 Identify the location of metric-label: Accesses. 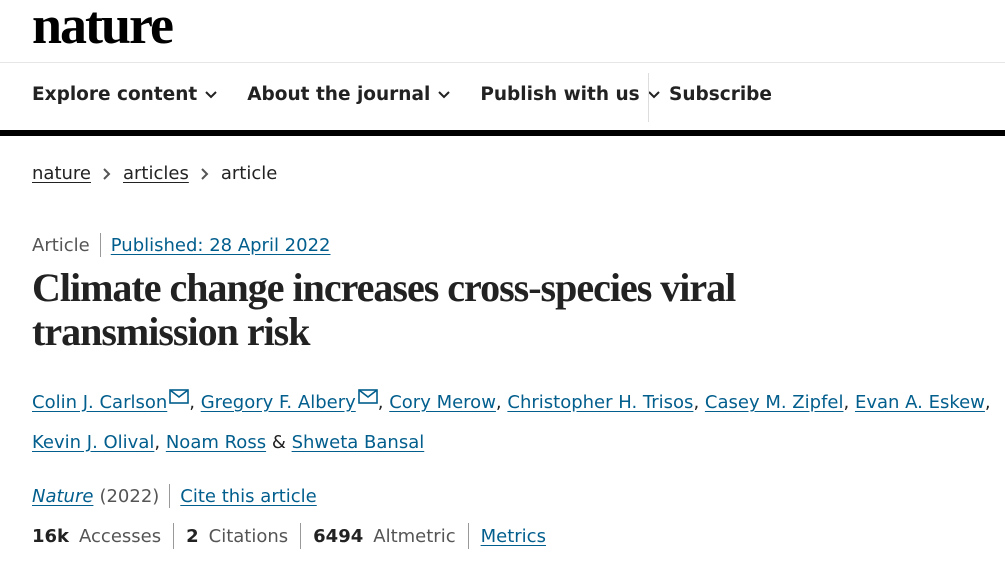
(120, 536).